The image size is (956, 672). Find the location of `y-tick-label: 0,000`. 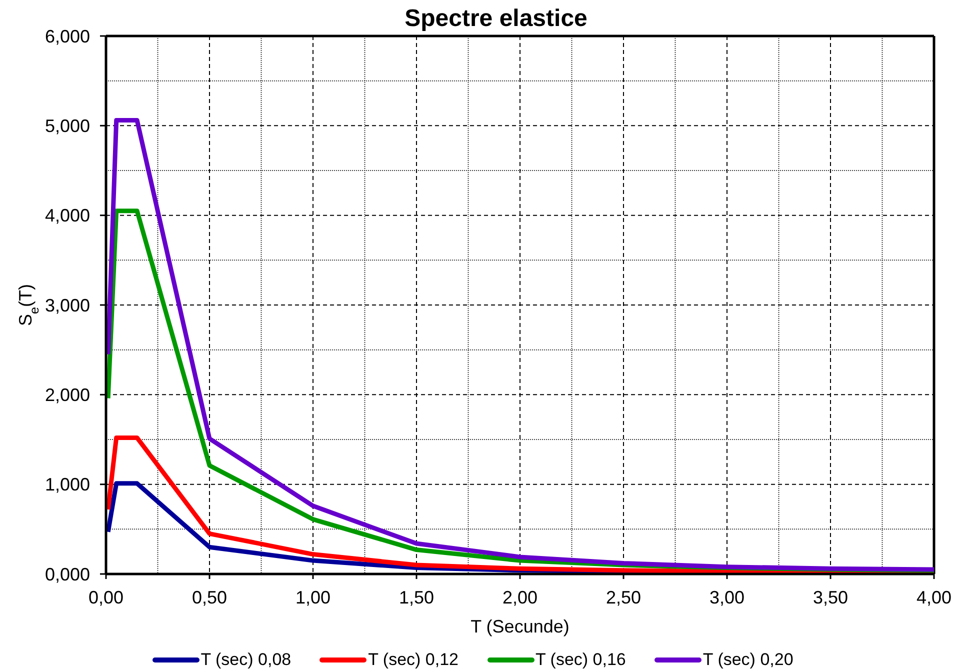

y-tick-label: 0,000 is located at coordinates (67, 574).